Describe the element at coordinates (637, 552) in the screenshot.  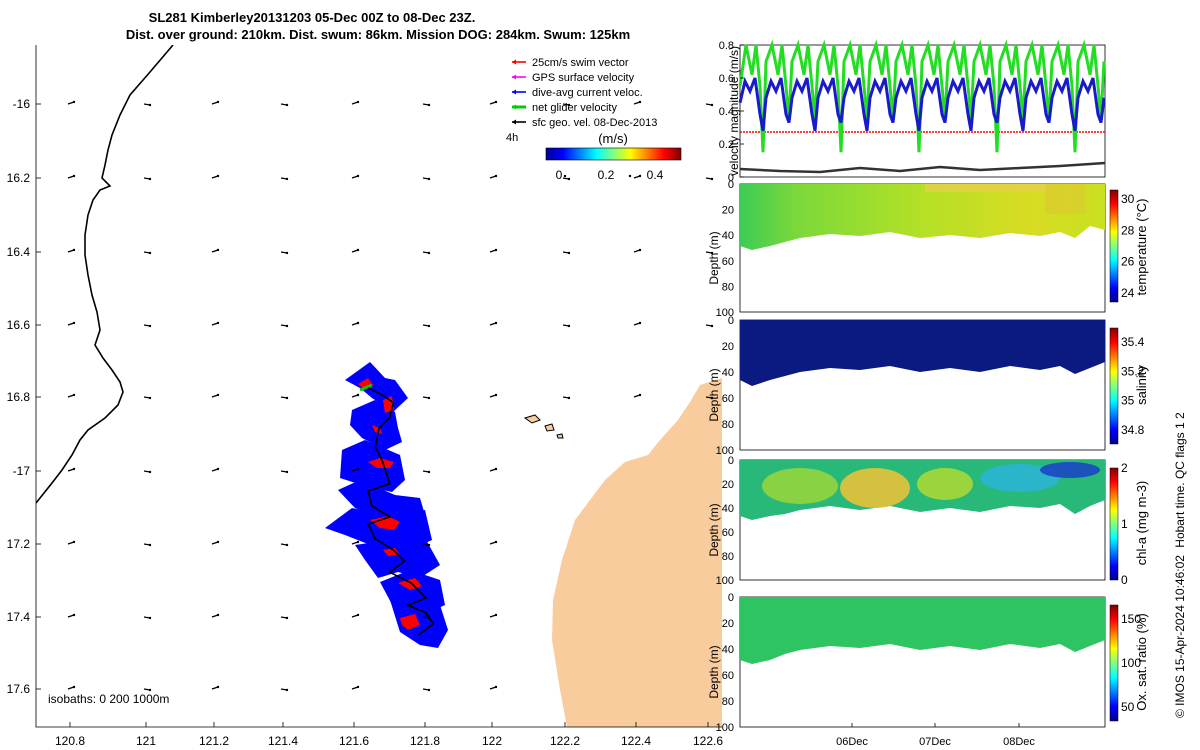
I see `land-mass` at that location.